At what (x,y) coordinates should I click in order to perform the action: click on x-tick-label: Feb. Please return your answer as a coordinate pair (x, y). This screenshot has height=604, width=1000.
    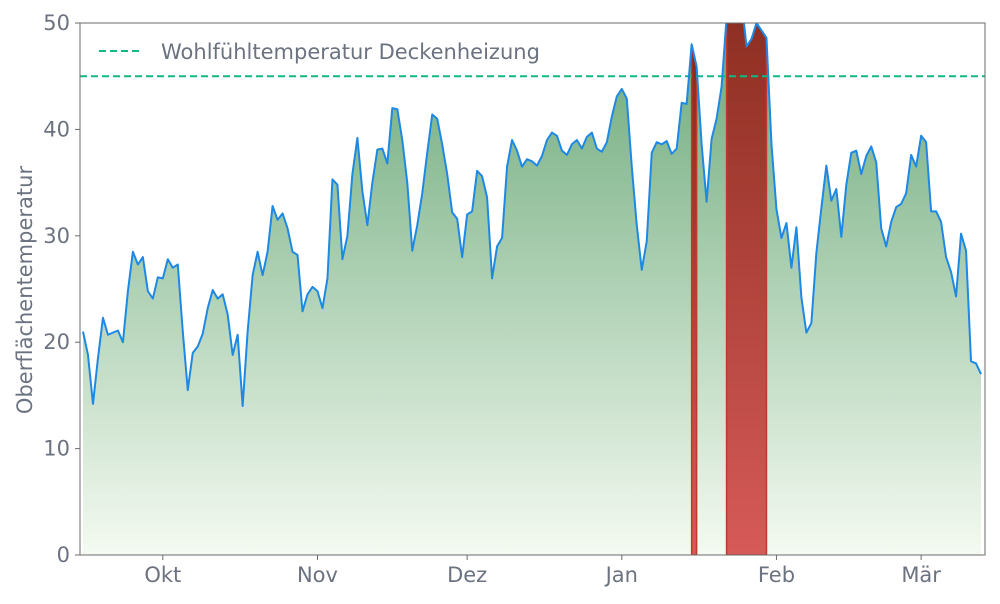
    Looking at the image, I should click on (776, 575).